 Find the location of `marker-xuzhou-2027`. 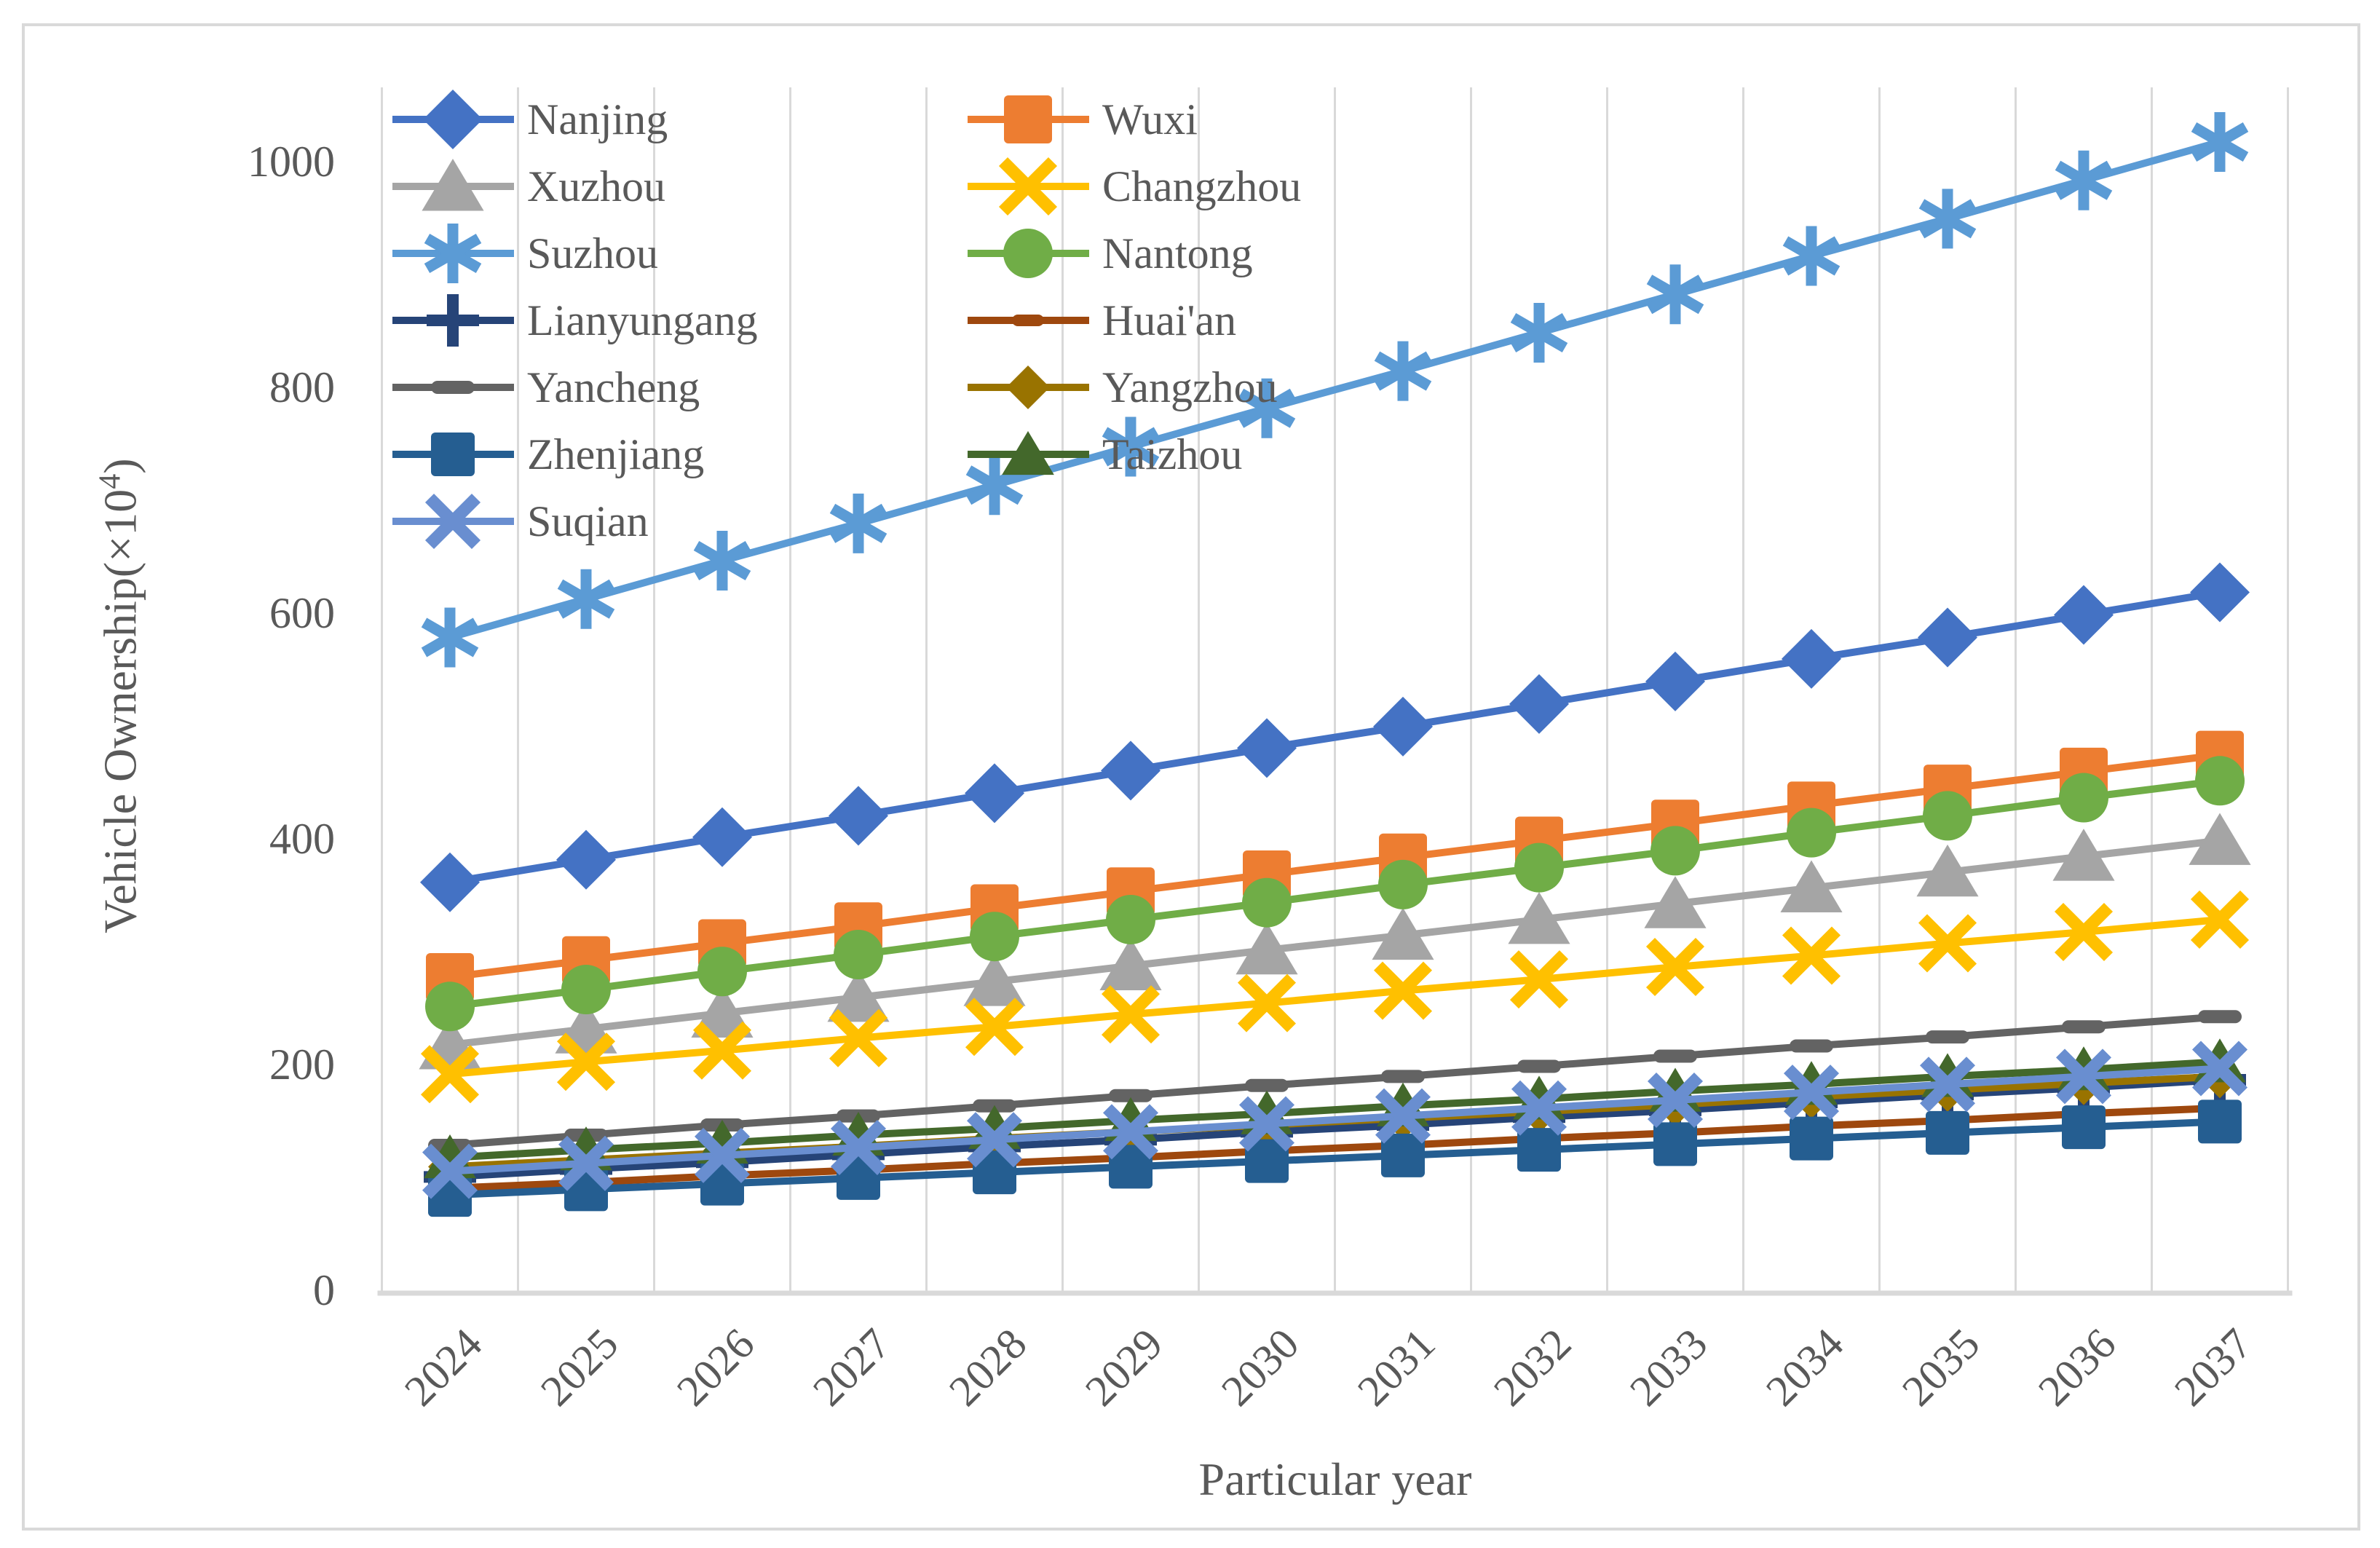

marker-xuzhou-2027 is located at coordinates (858, 995).